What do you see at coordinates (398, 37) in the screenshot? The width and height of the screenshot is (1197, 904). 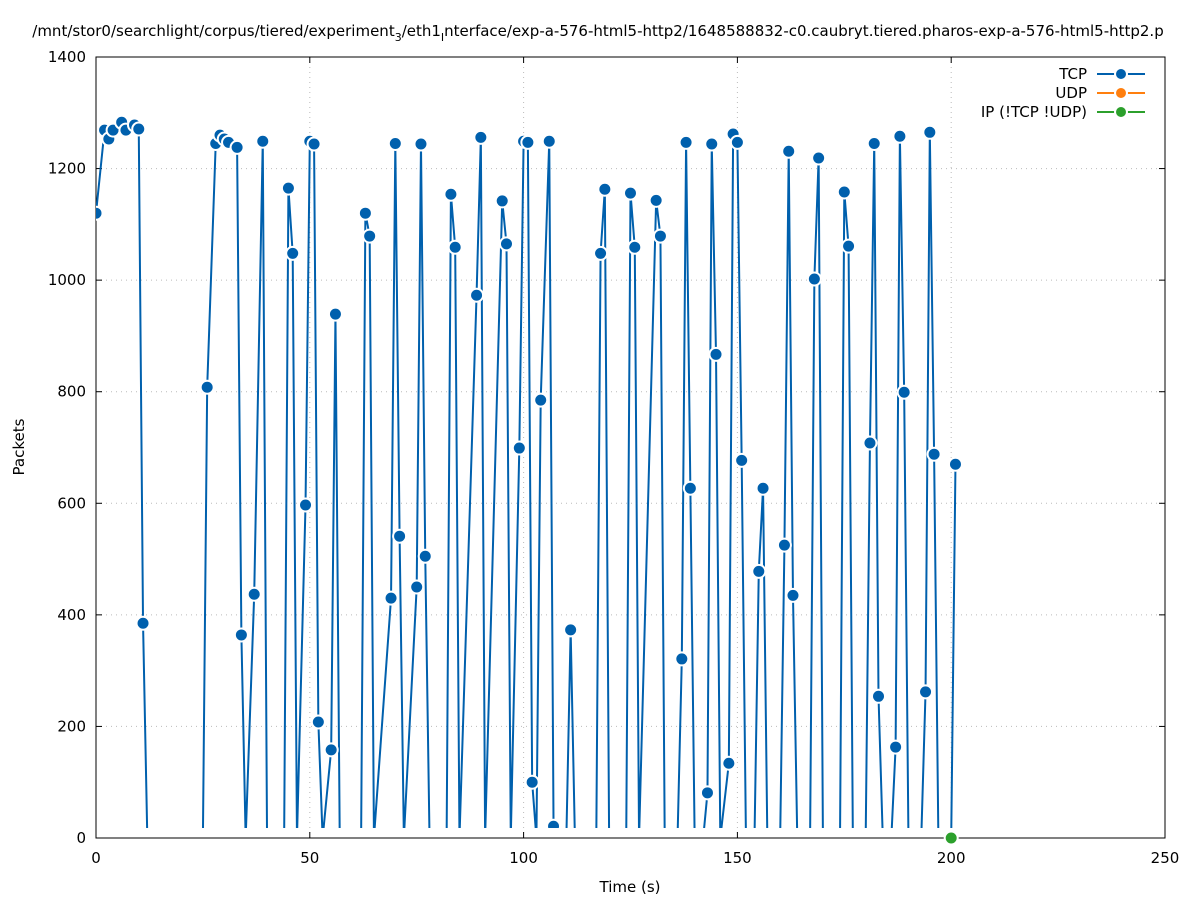 I see `title-subscript: 3` at bounding box center [398, 37].